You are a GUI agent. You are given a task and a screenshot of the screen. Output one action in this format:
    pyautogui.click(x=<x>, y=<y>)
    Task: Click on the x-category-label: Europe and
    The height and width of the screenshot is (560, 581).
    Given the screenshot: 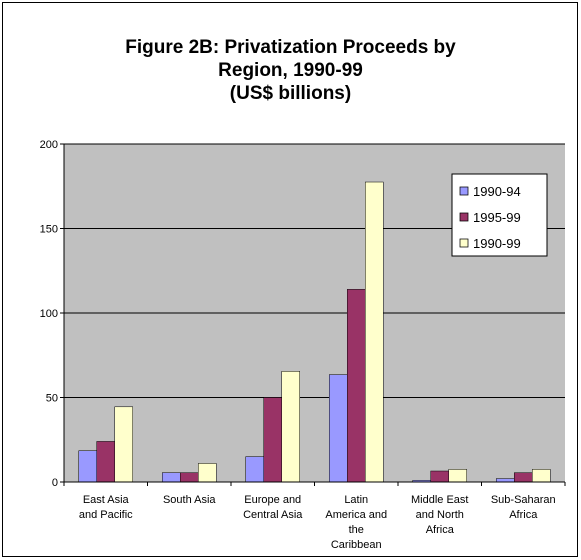 What is the action you would take?
    pyautogui.click(x=272, y=500)
    